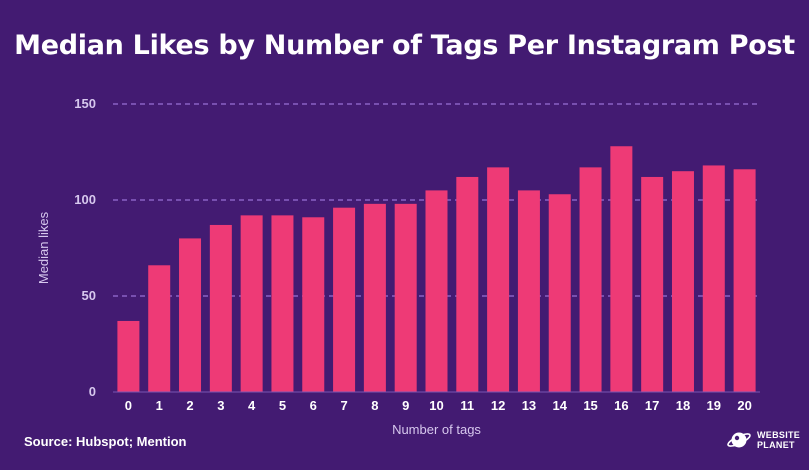 The width and height of the screenshot is (809, 470). I want to click on y-axis-label: Median likes, so click(43, 247).